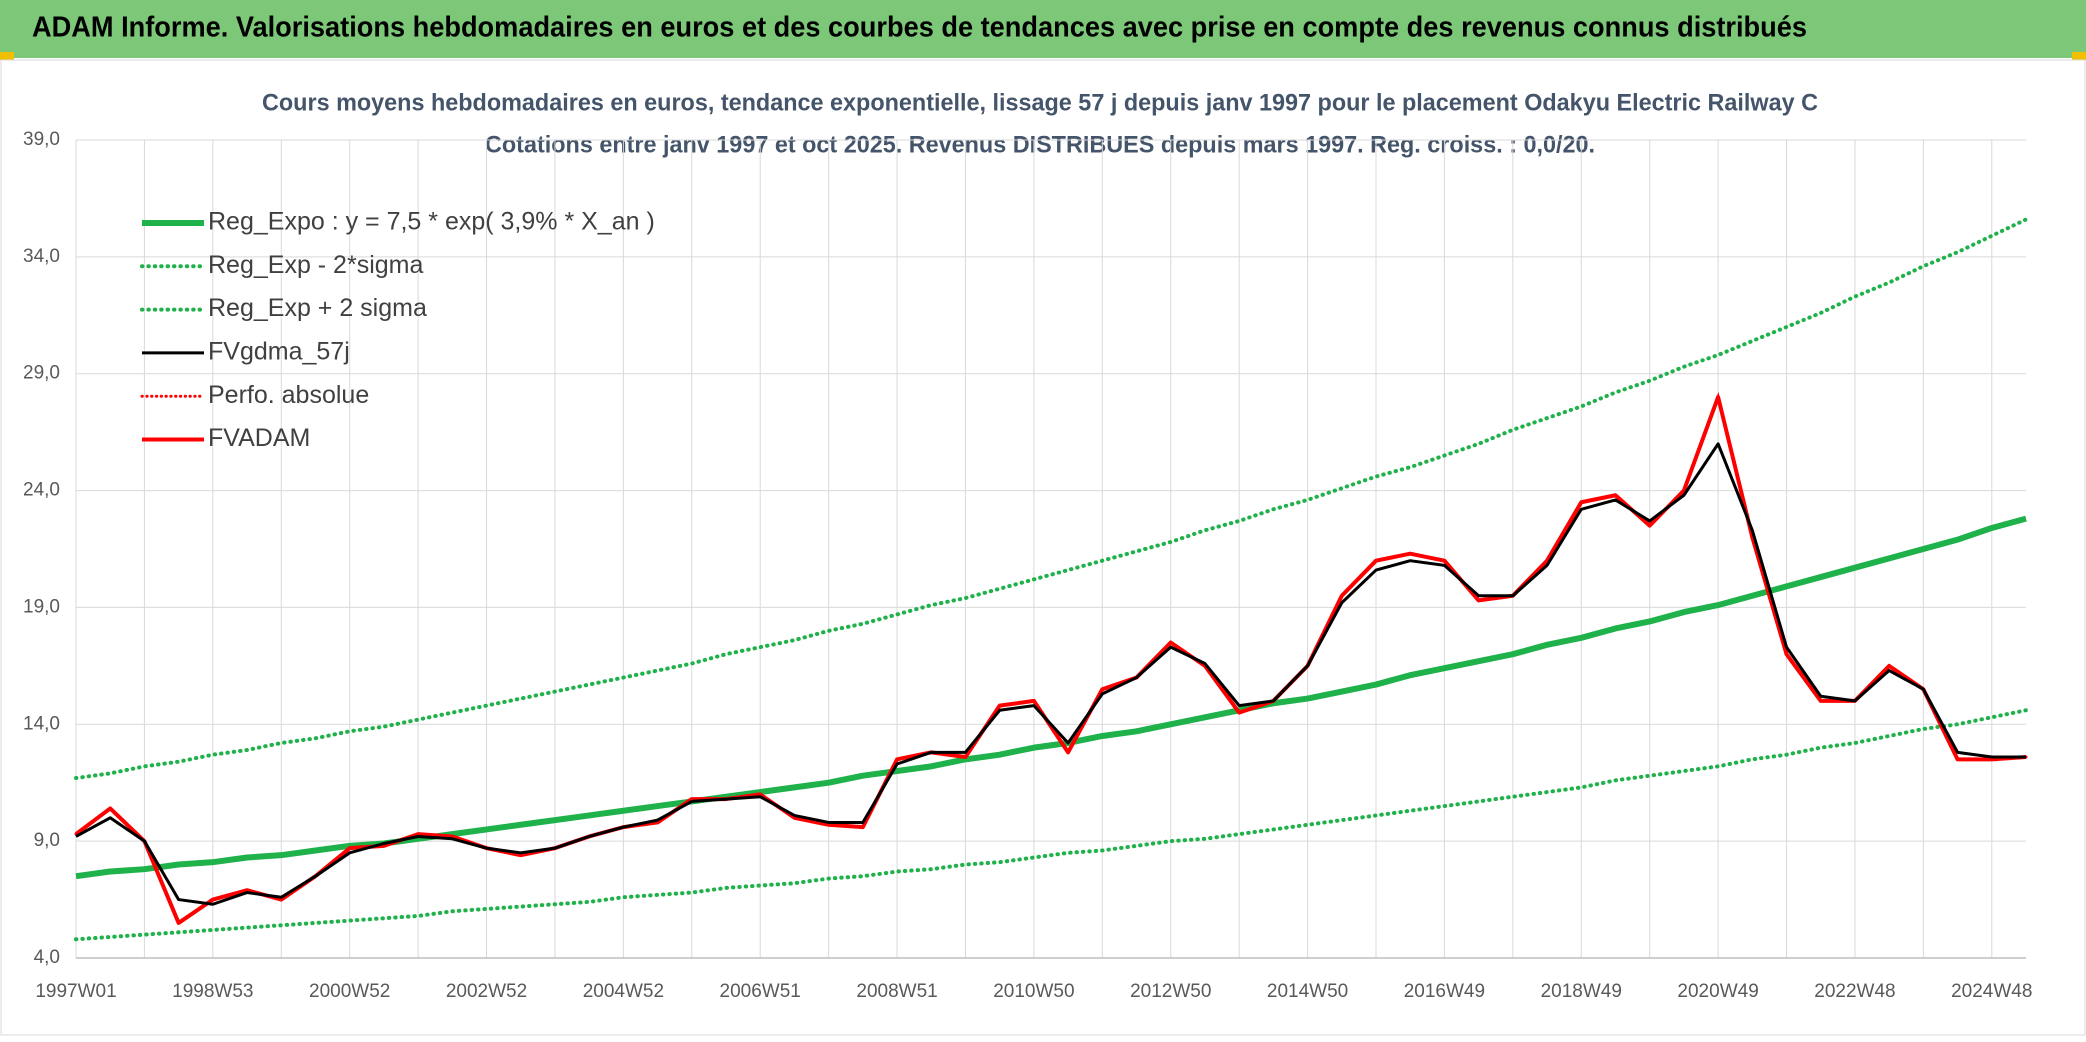 The width and height of the screenshot is (2086, 1042). Describe the element at coordinates (1717, 991) in the screenshot. I see `x-tick-label: 2020W49` at that location.